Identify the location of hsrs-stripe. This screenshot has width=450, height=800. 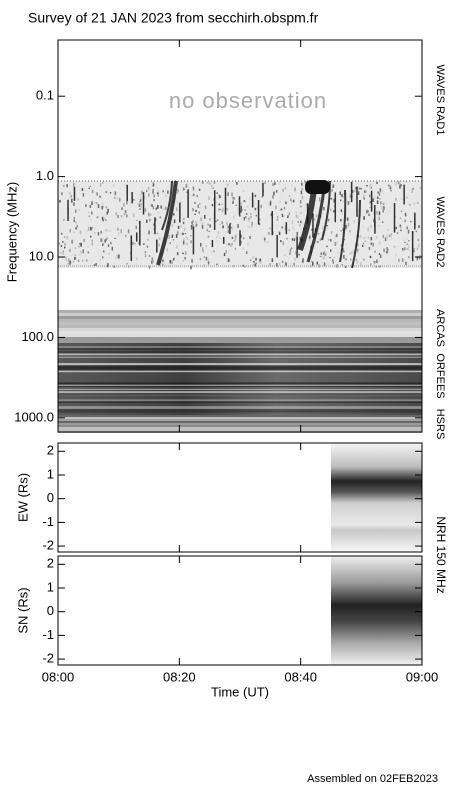
(240, 418).